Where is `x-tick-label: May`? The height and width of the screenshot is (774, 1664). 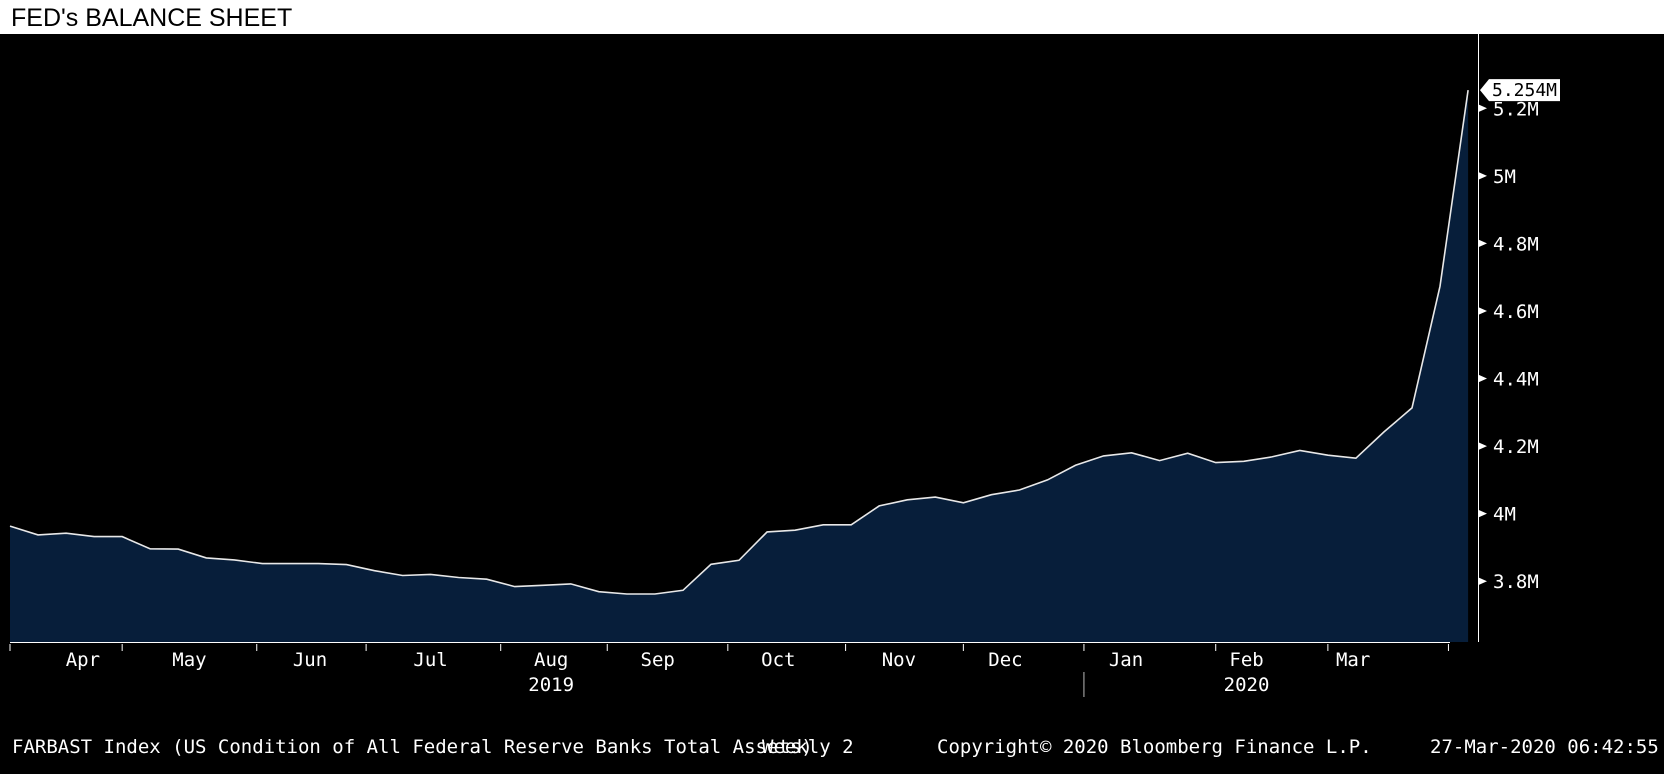 x-tick-label: May is located at coordinates (189, 660).